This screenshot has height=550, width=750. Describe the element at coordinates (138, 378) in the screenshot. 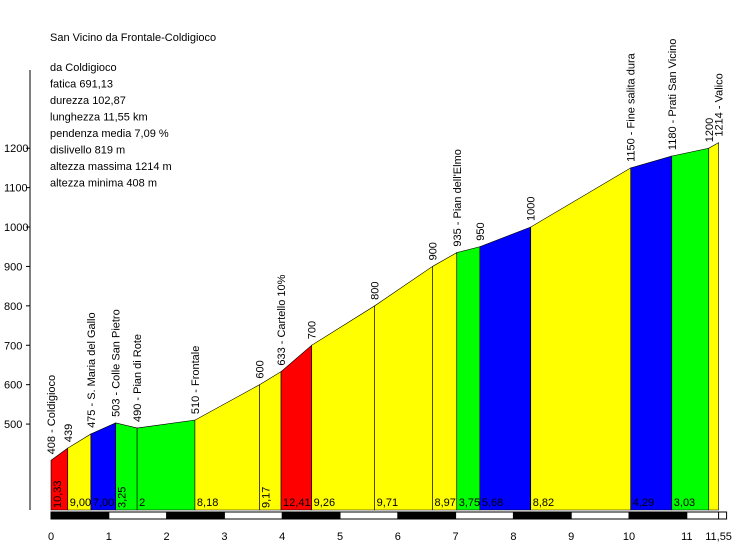

I see `point-label: 490 - Pian di Rote` at that location.